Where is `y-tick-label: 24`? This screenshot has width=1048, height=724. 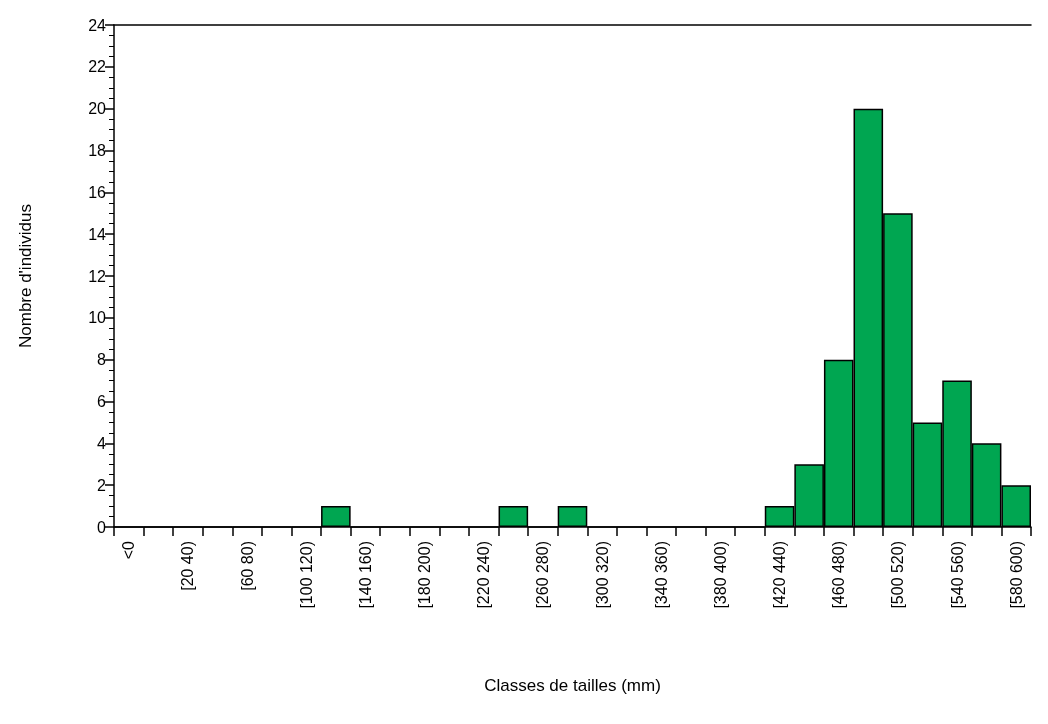 y-tick-label: 24 is located at coordinates (97, 25).